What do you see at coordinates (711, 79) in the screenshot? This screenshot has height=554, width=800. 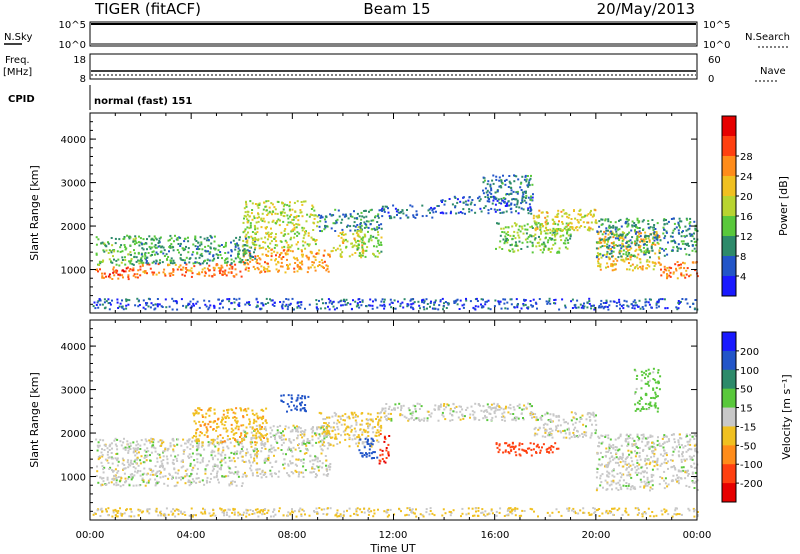 I see `nave-bottom-tick: 0` at bounding box center [711, 79].